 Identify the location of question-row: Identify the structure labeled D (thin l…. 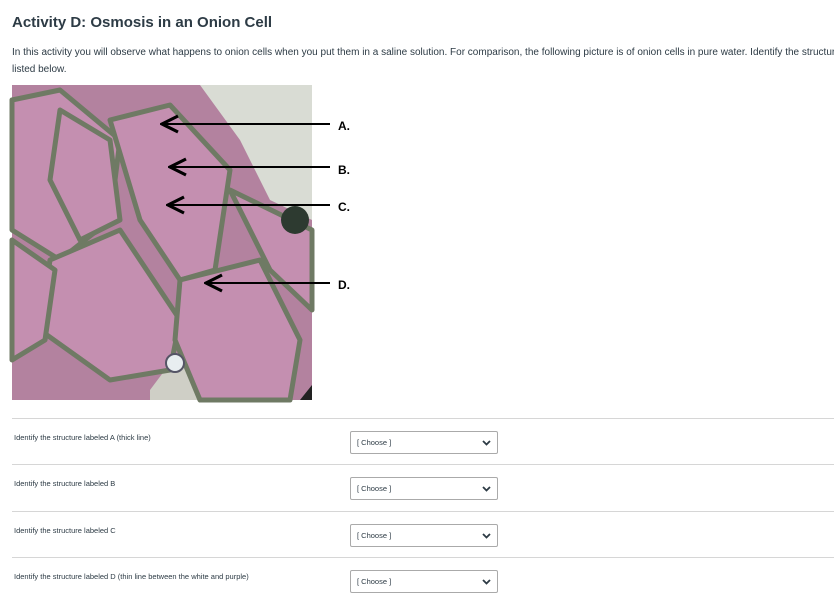
(423, 580).